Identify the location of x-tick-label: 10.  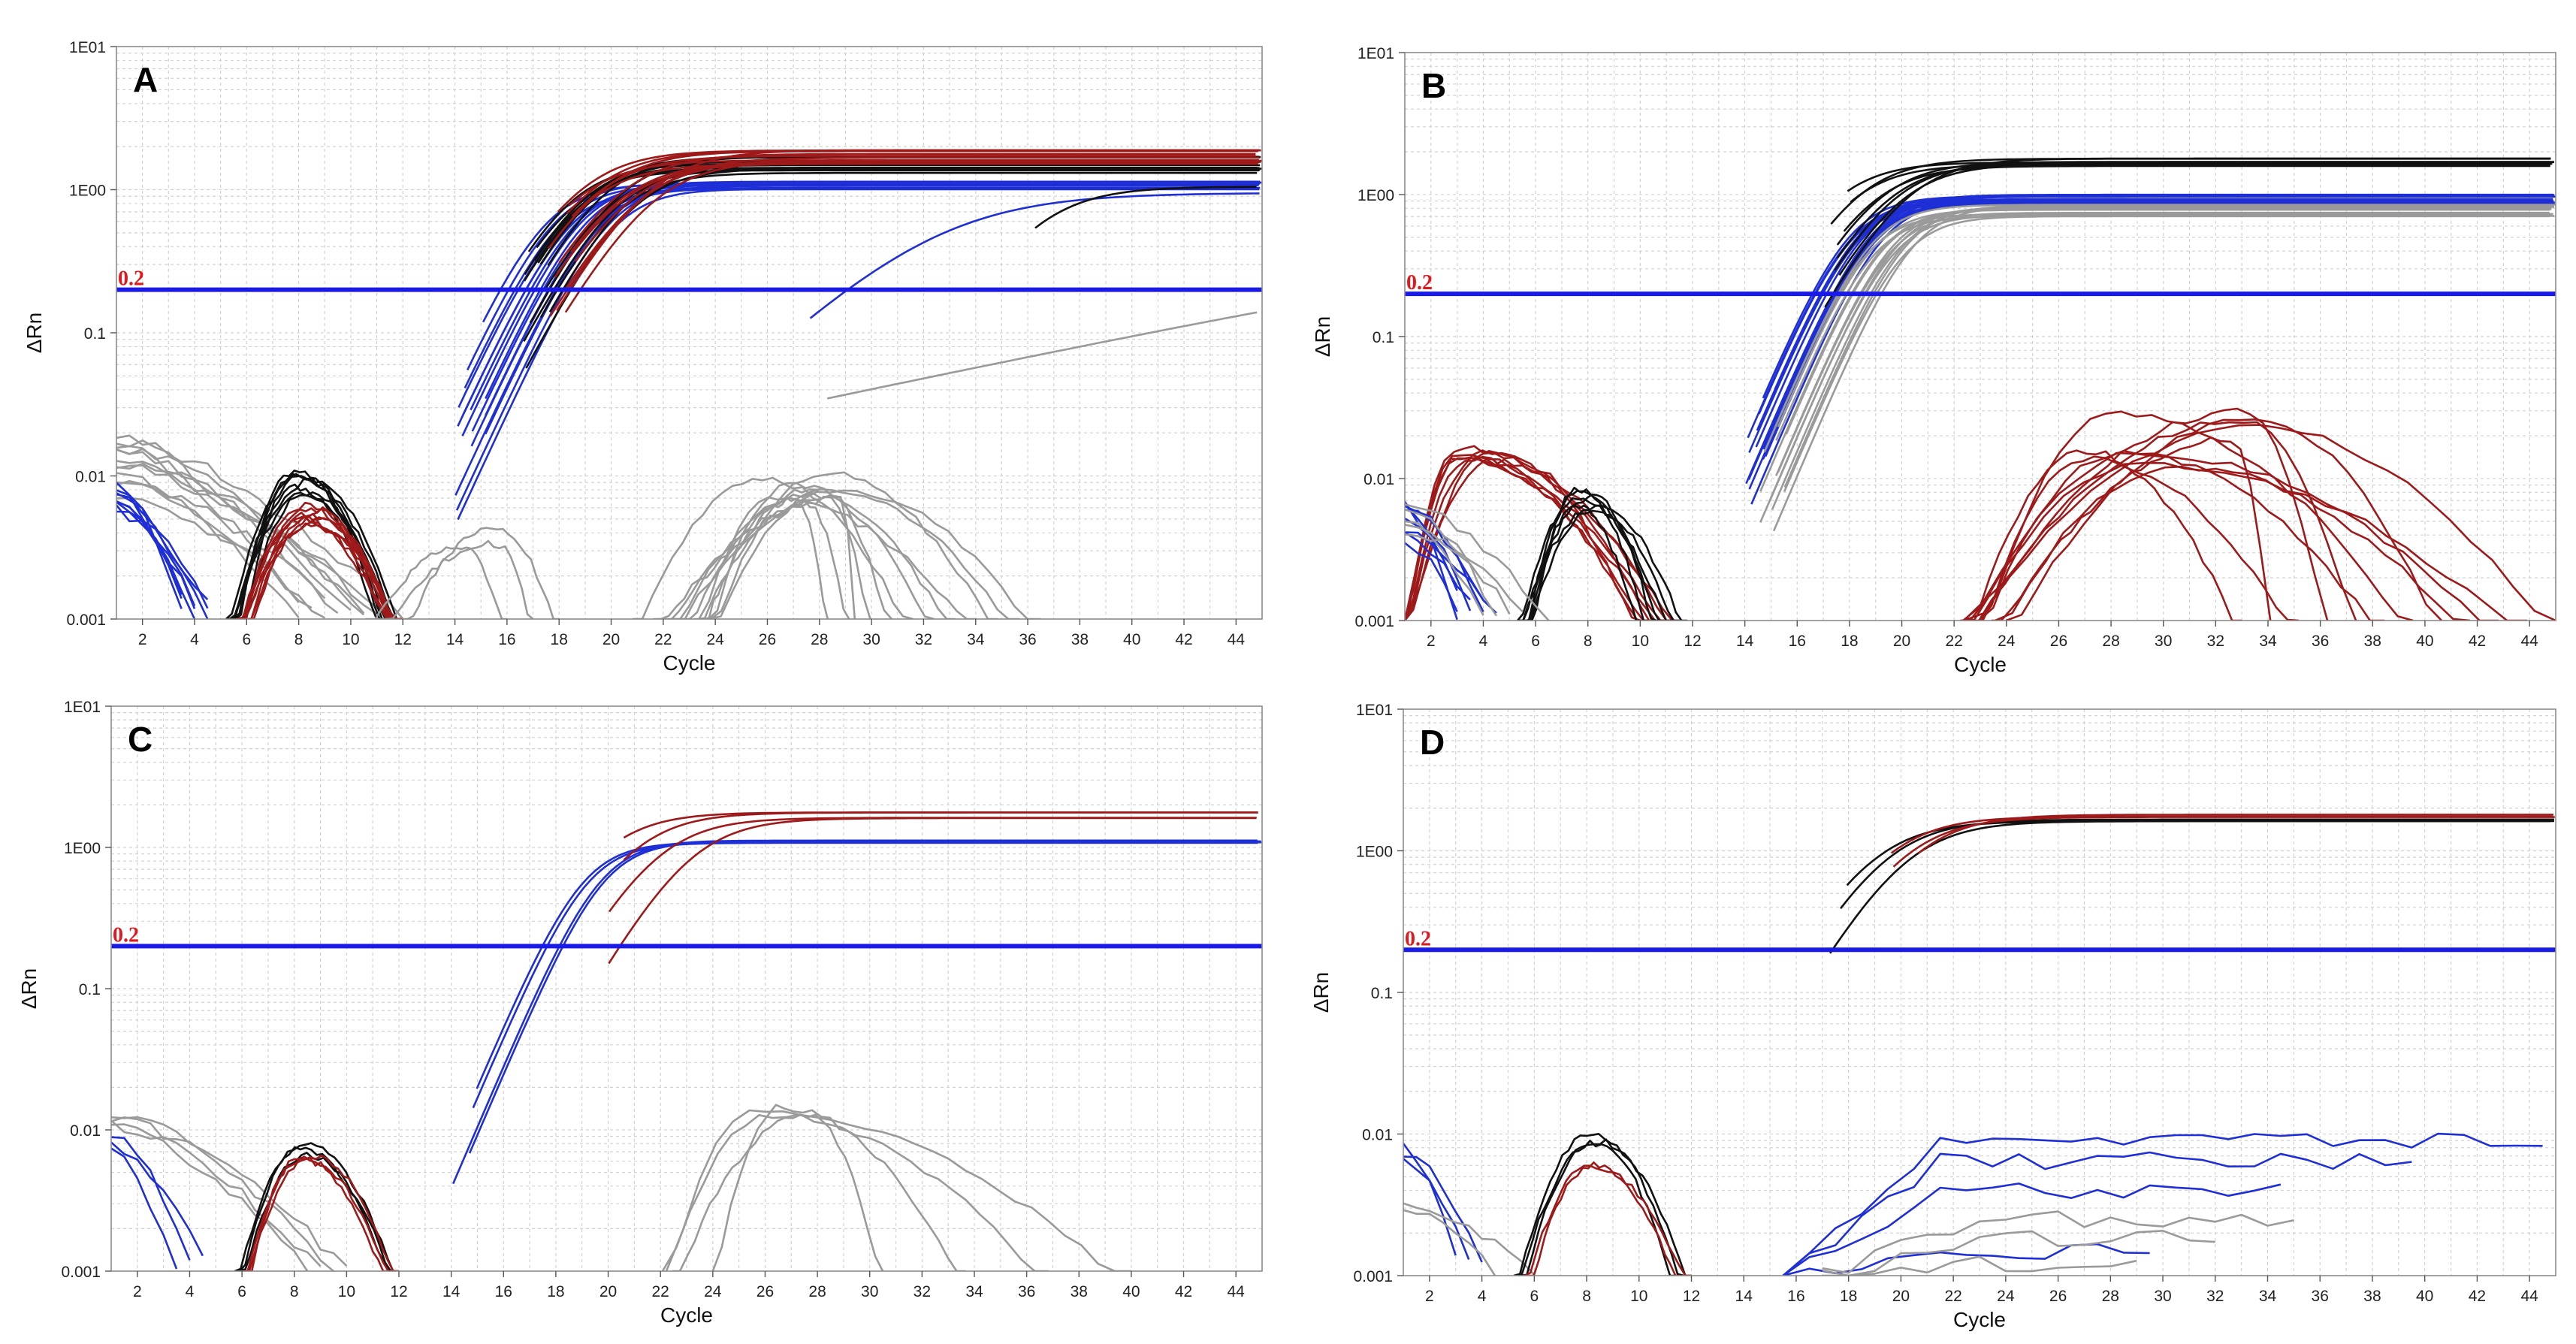
(346, 1291).